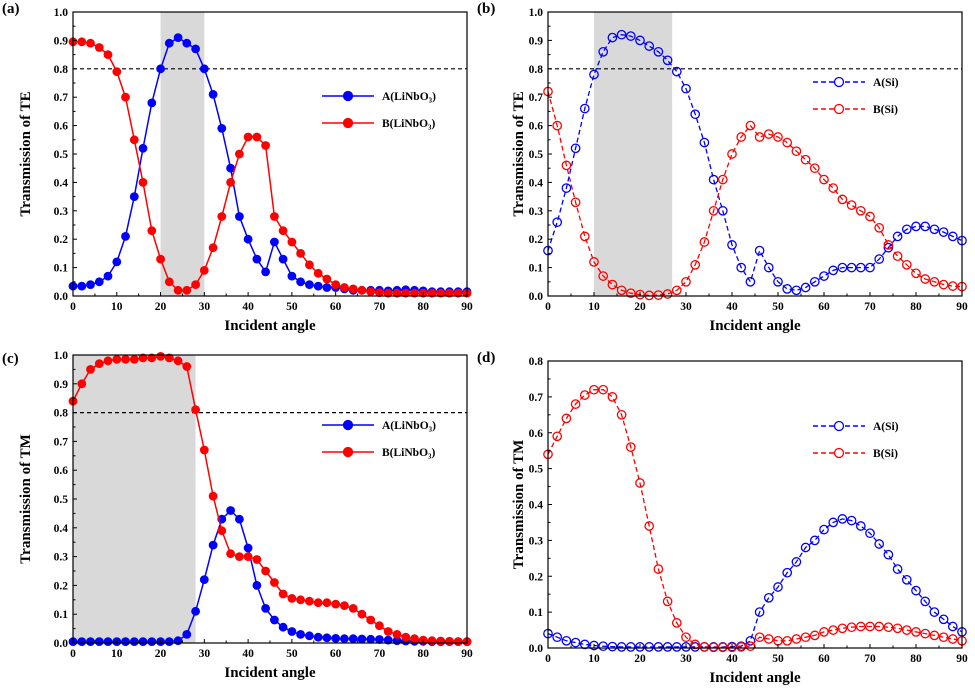  I want to click on y-tick-label: 0.9, so click(536, 41).